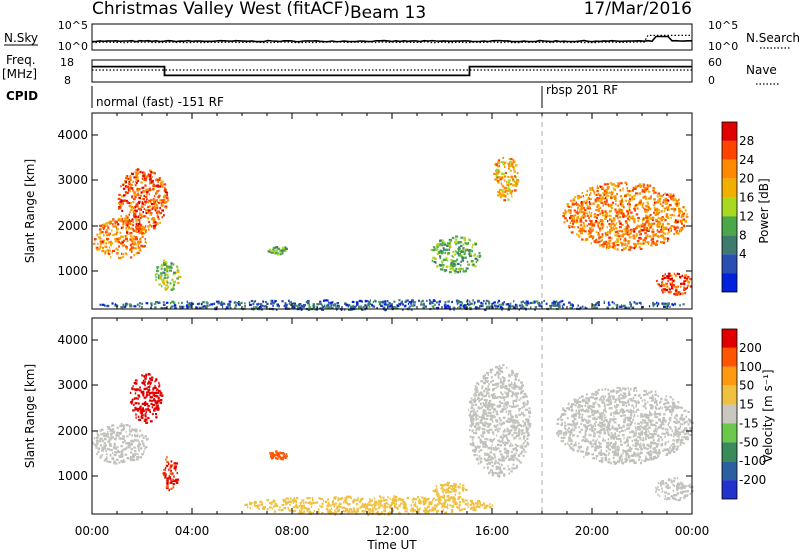 This screenshot has height=554, width=800. I want to click on colorbar-tick: 16, so click(746, 198).